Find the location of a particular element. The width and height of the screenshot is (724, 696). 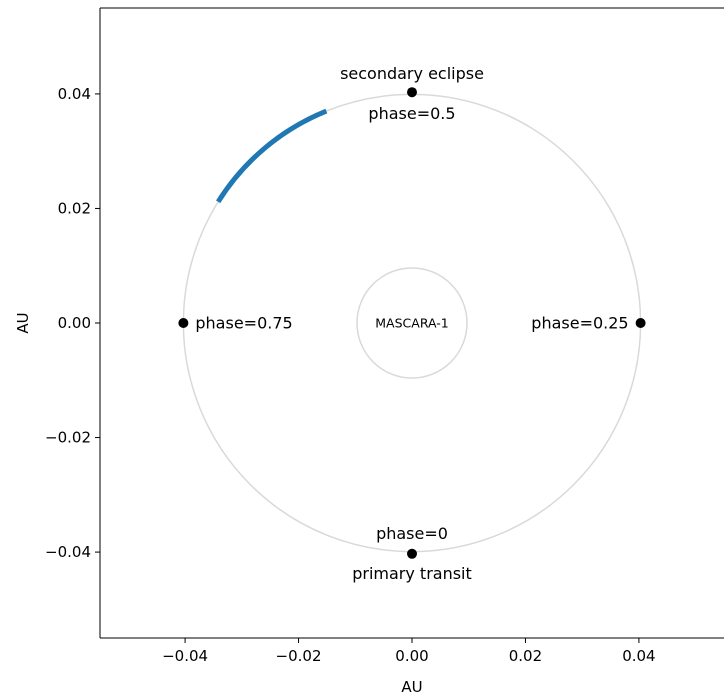

x-axis-label: AU is located at coordinates (411, 687).